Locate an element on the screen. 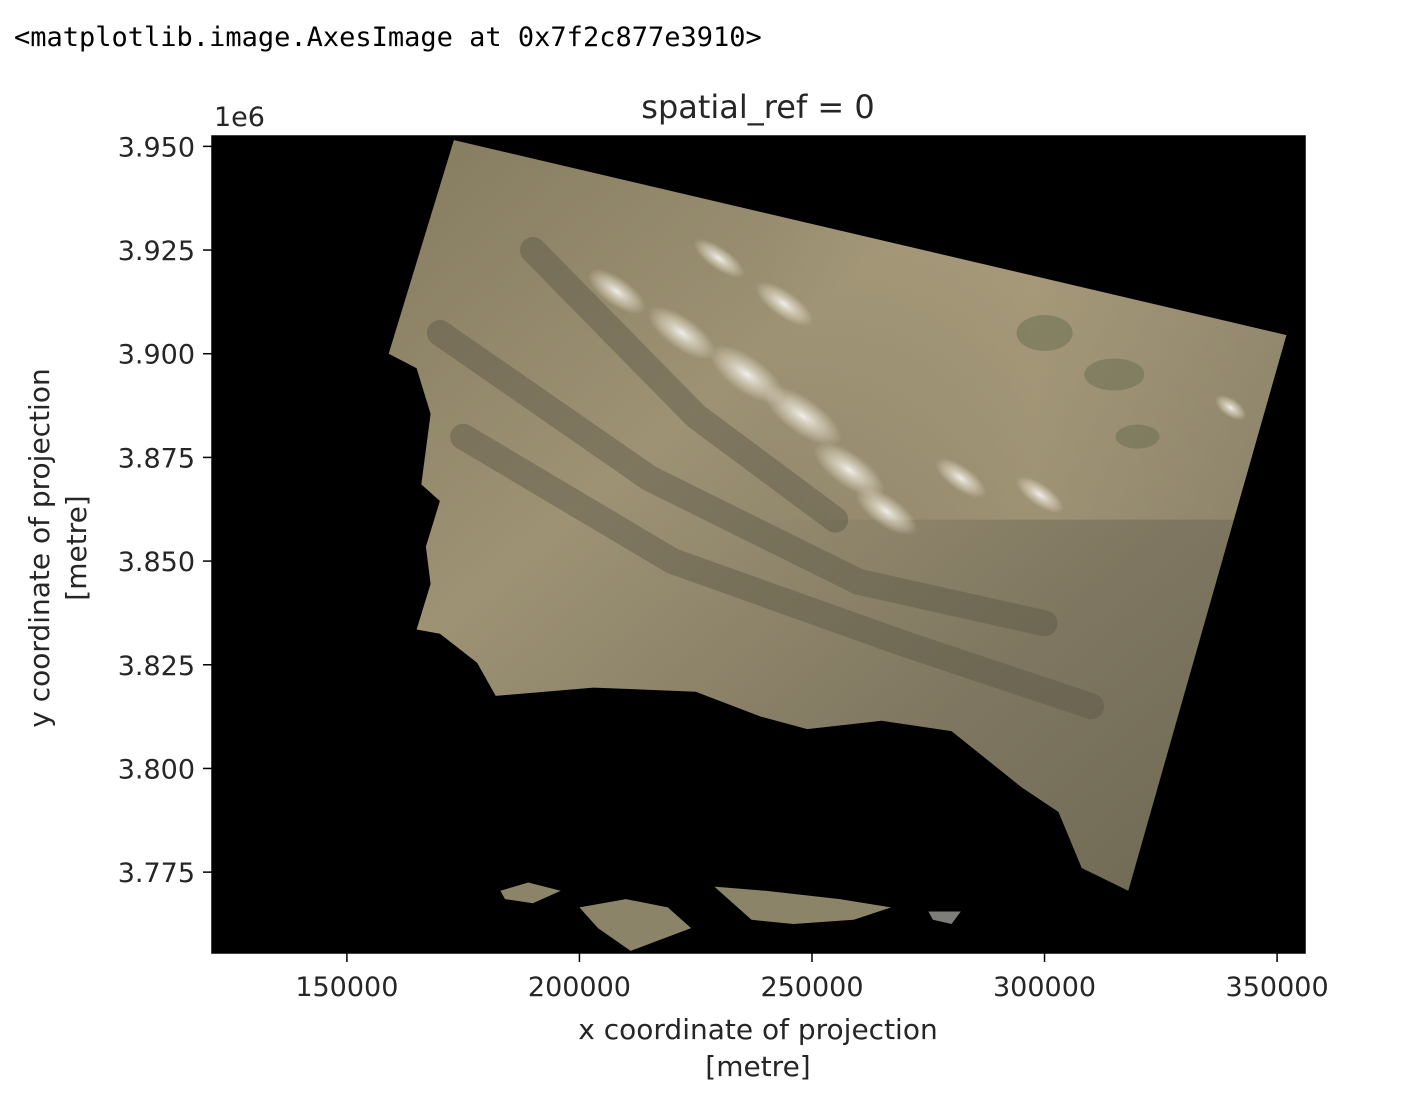 This screenshot has height=1118, width=1416. x-tick-label: 250000 is located at coordinates (811, 987).